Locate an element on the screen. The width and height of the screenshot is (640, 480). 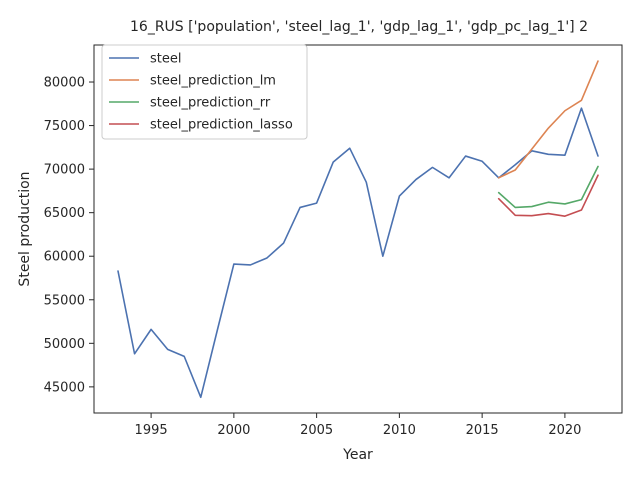
x-tick-label: 2000 is located at coordinates (233, 430).